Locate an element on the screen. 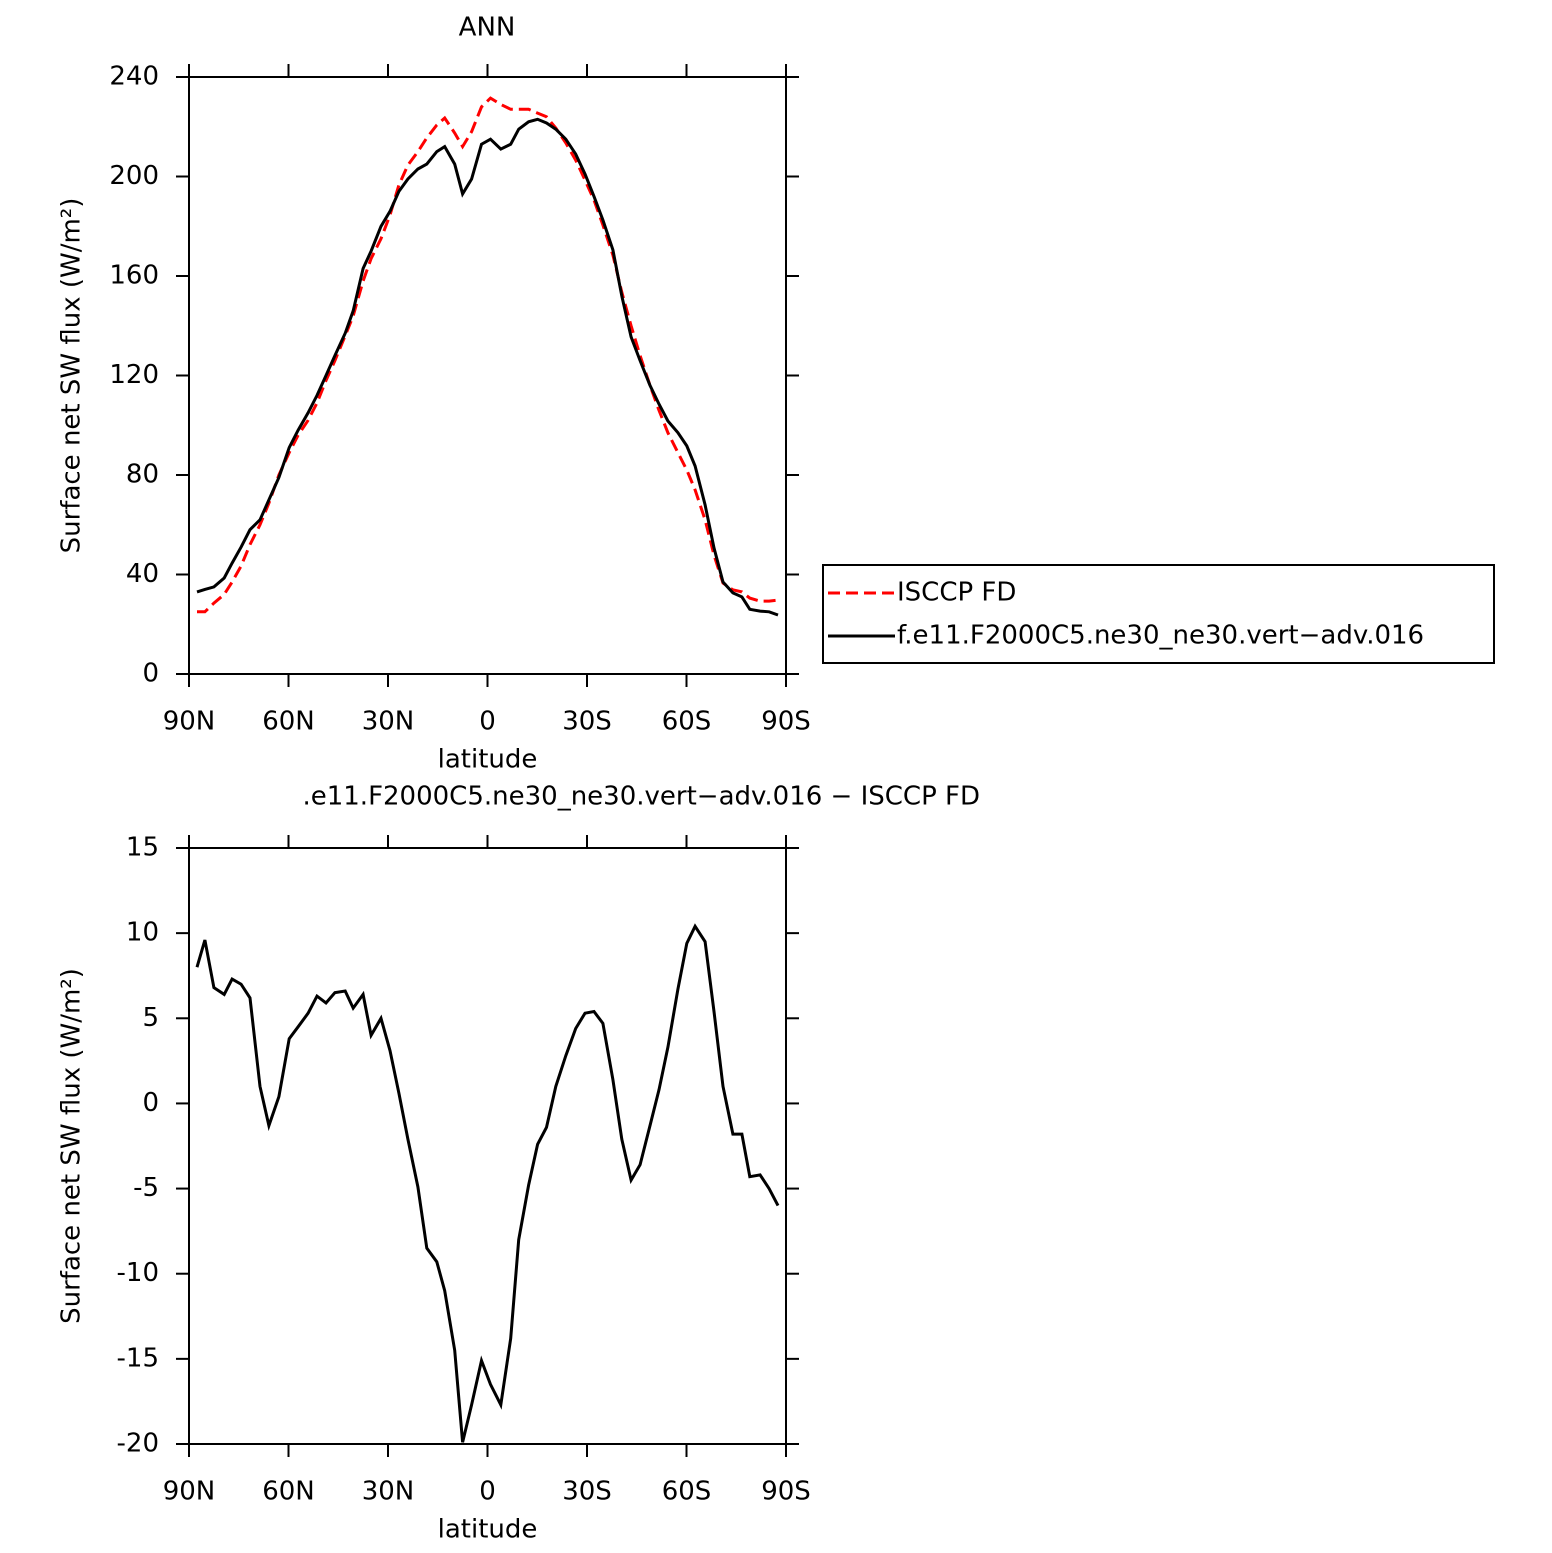 Image resolution: width=1552 pixels, height=1553 pixels. legend-box is located at coordinates (1158, 614).